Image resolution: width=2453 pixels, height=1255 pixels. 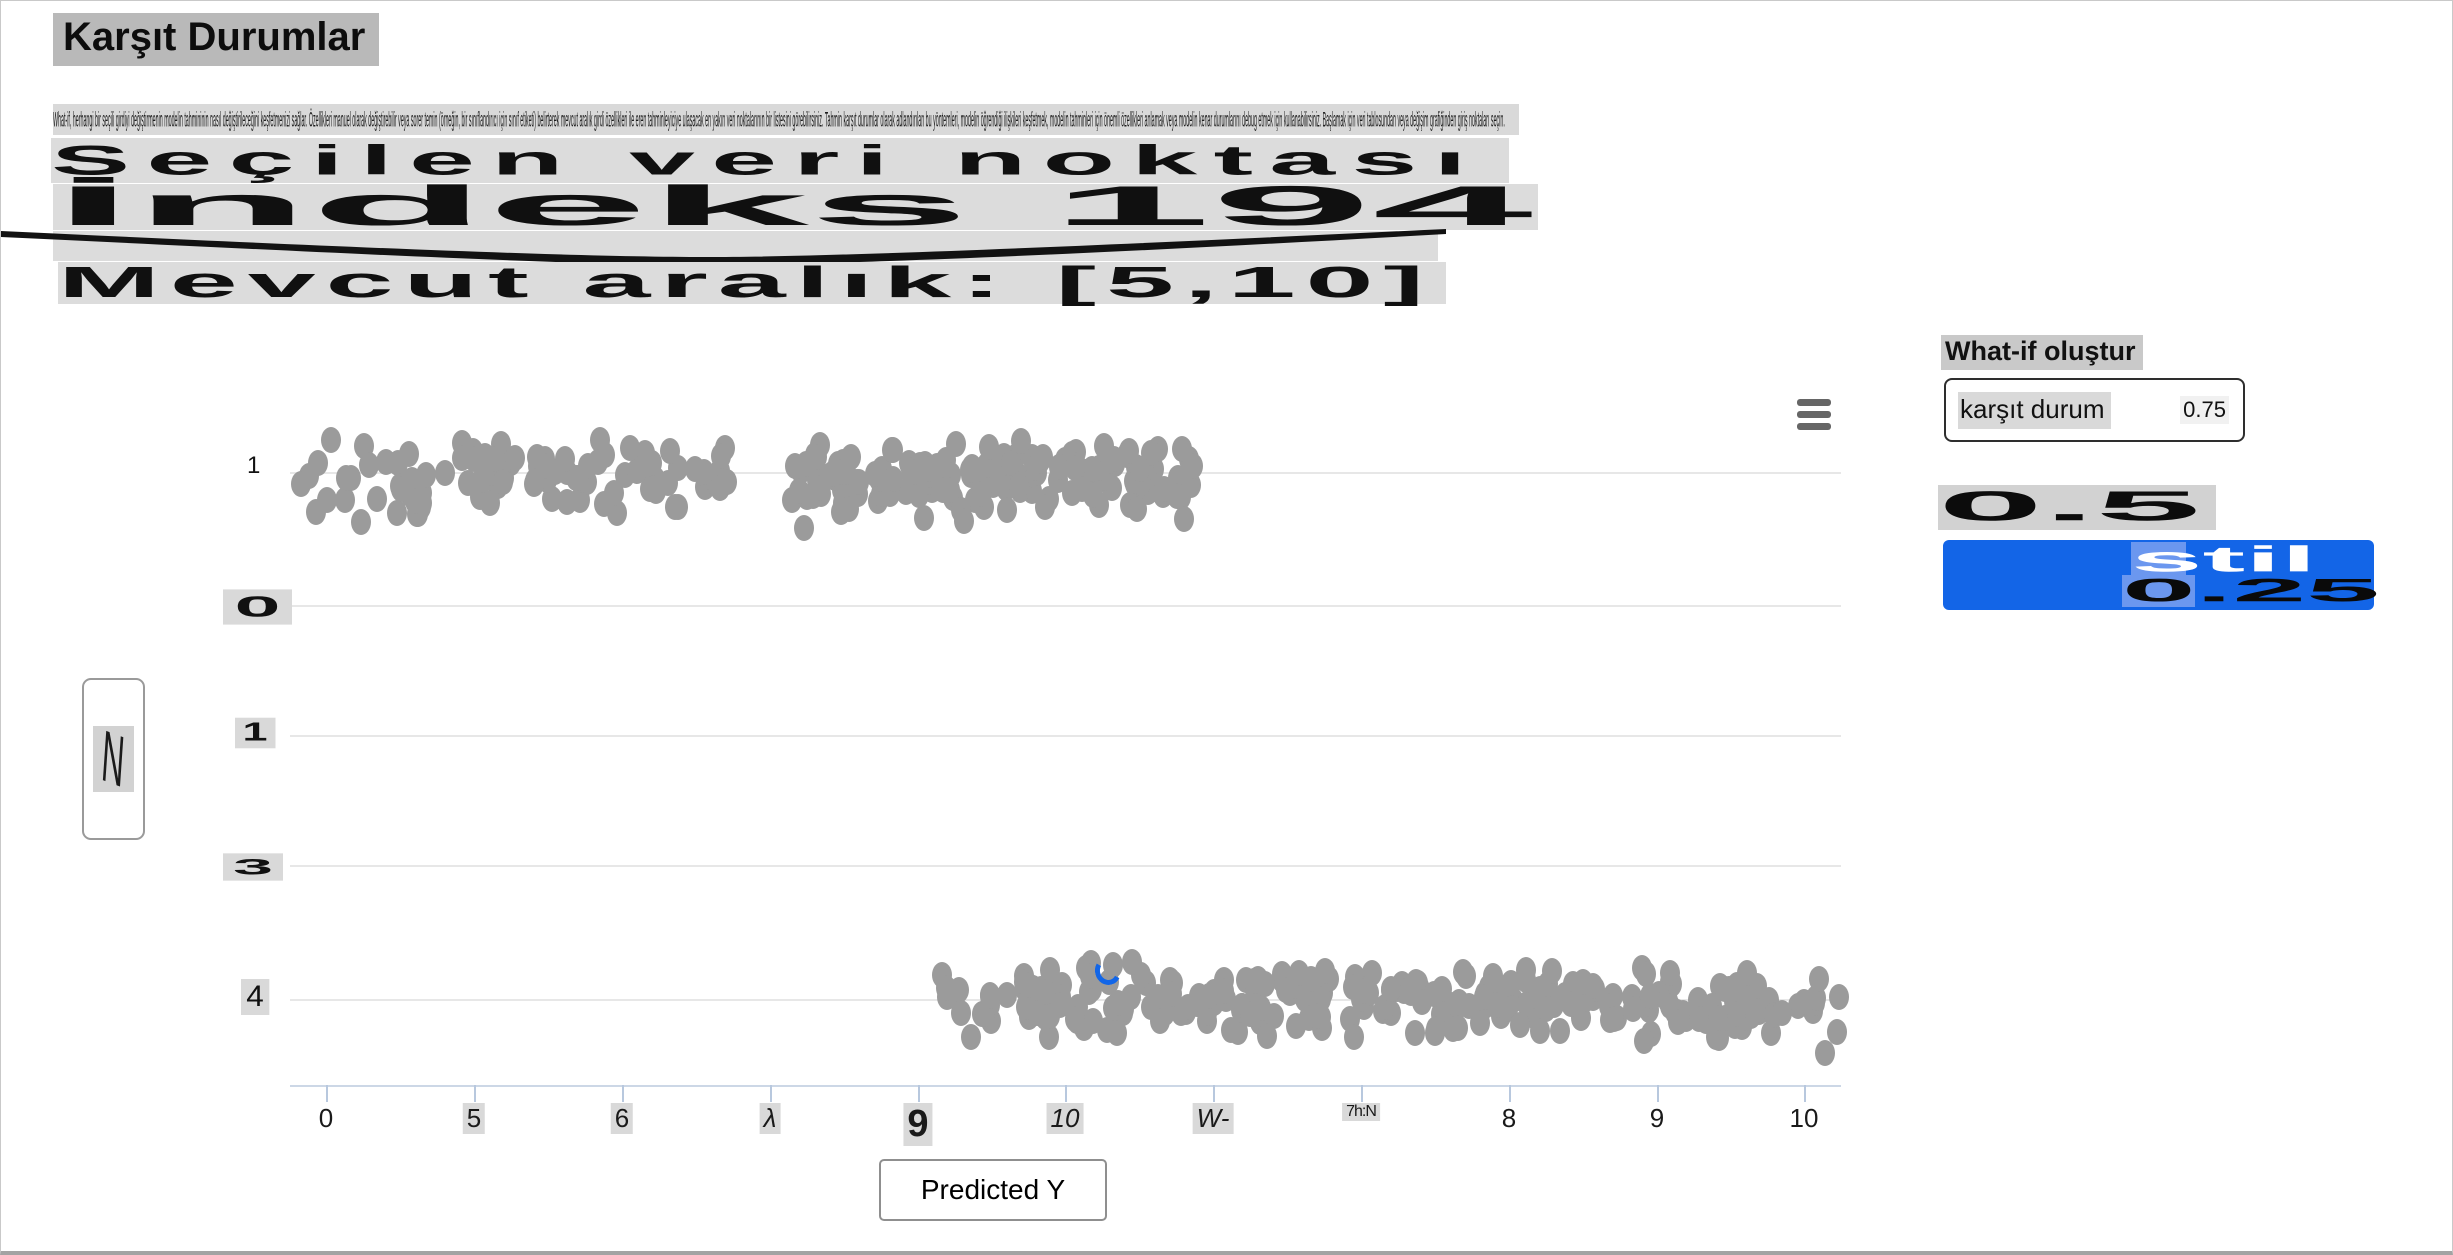 What do you see at coordinates (1817, 414) in the screenshot?
I see `chart-context-menu-button` at bounding box center [1817, 414].